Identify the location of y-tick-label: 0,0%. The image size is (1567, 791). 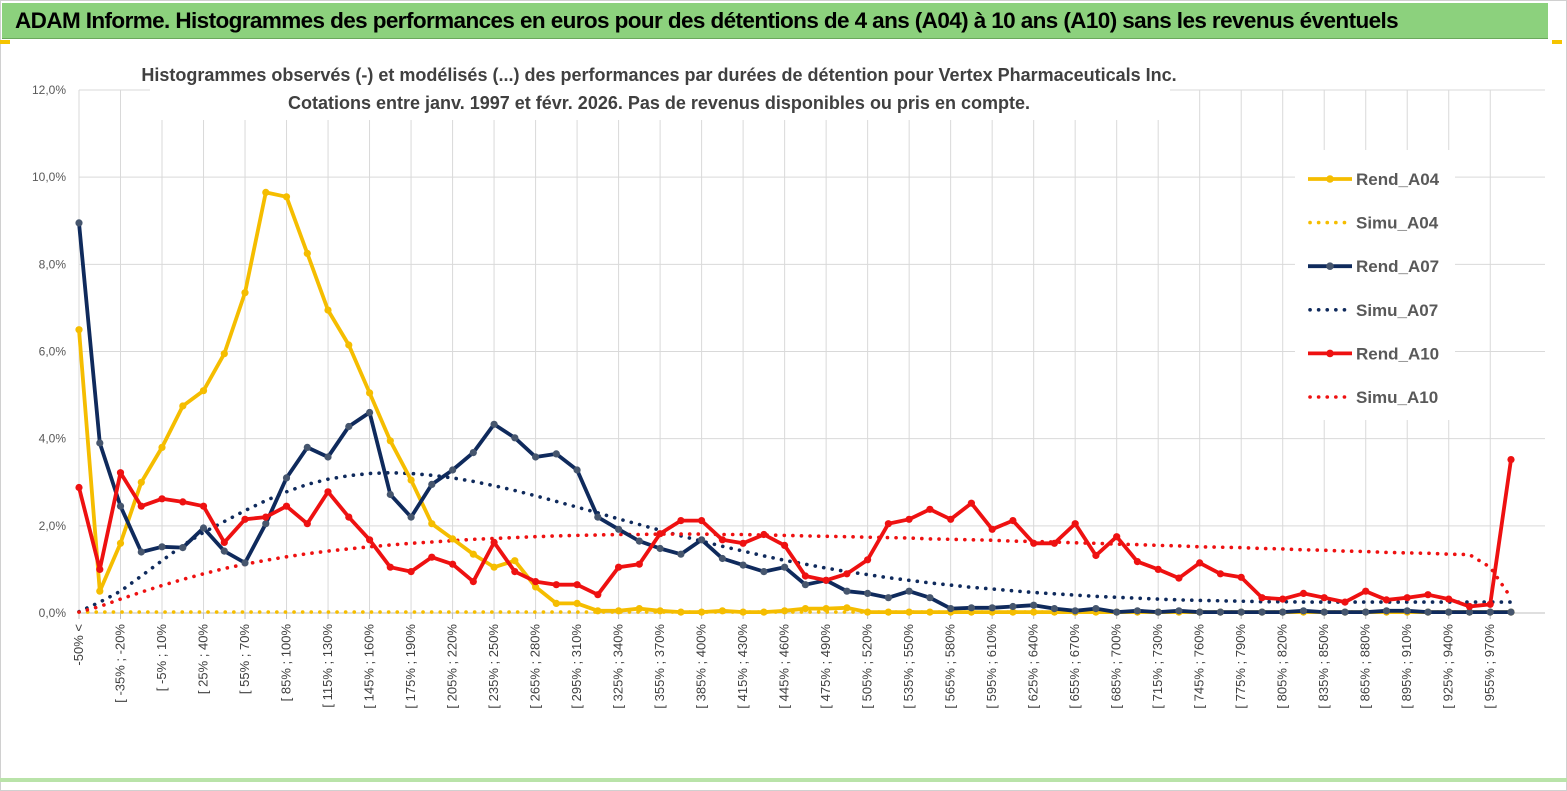
(53, 613).